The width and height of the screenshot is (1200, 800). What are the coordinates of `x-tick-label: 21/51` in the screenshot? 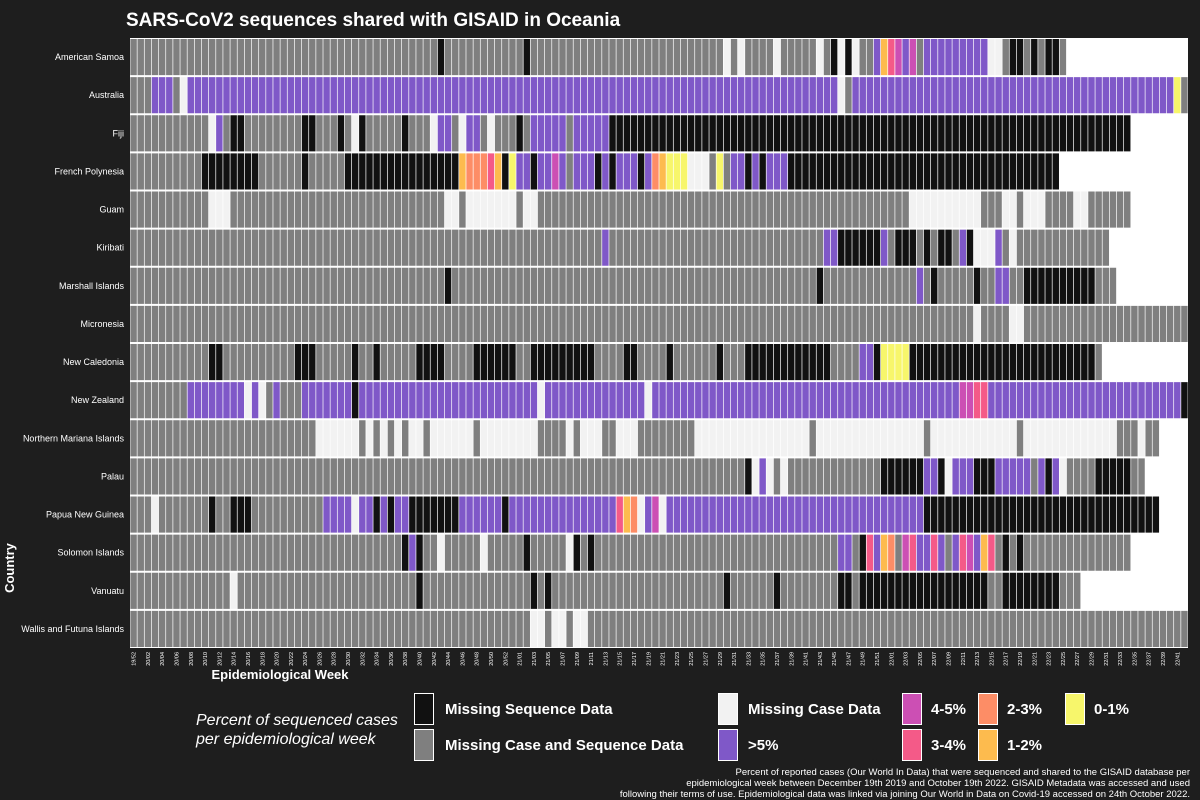 It's located at (878, 659).